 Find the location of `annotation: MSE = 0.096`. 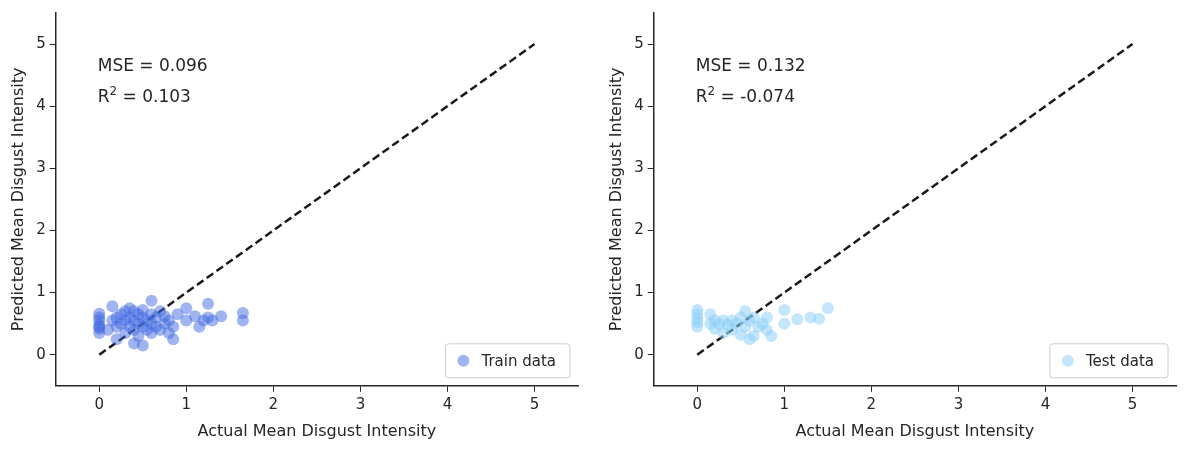

annotation: MSE = 0.096 is located at coordinates (152, 65).